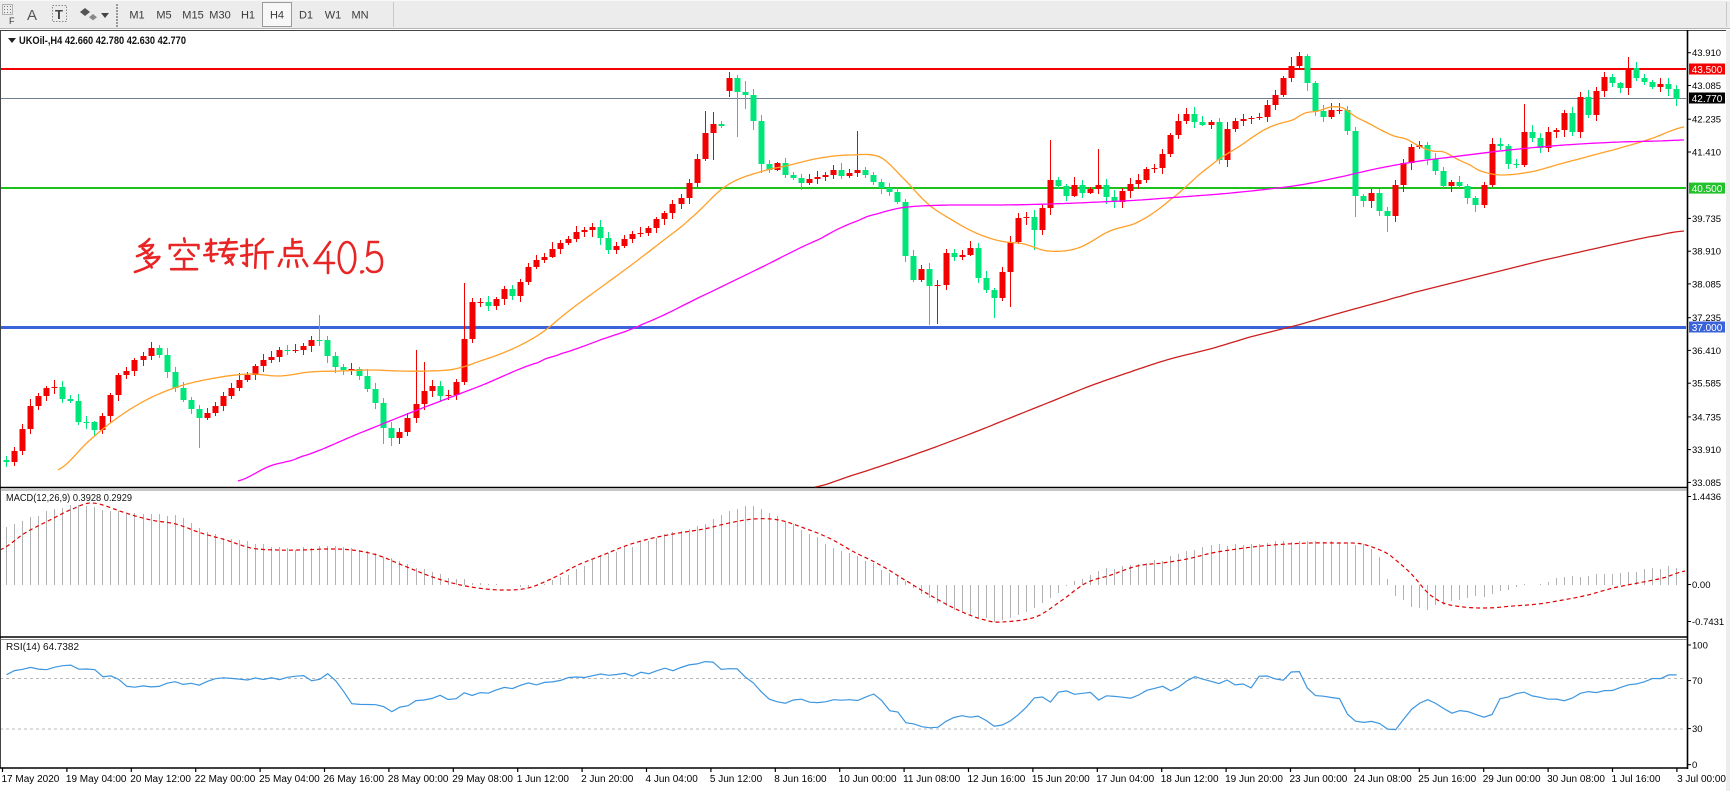 The width and height of the screenshot is (1730, 791). Describe the element at coordinates (333, 16) in the screenshot. I see `svg-text: W1` at that location.